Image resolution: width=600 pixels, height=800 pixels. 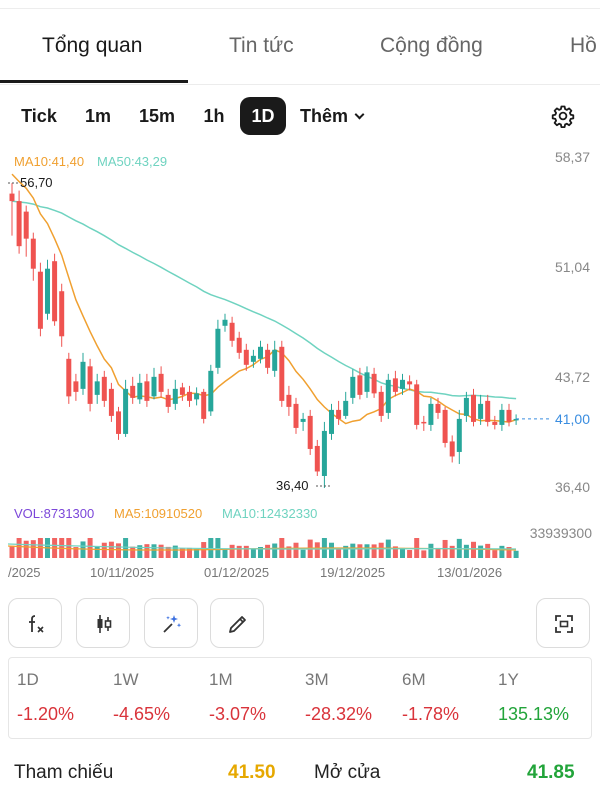 What do you see at coordinates (563, 116) in the screenshot?
I see `gear-icon` at bounding box center [563, 116].